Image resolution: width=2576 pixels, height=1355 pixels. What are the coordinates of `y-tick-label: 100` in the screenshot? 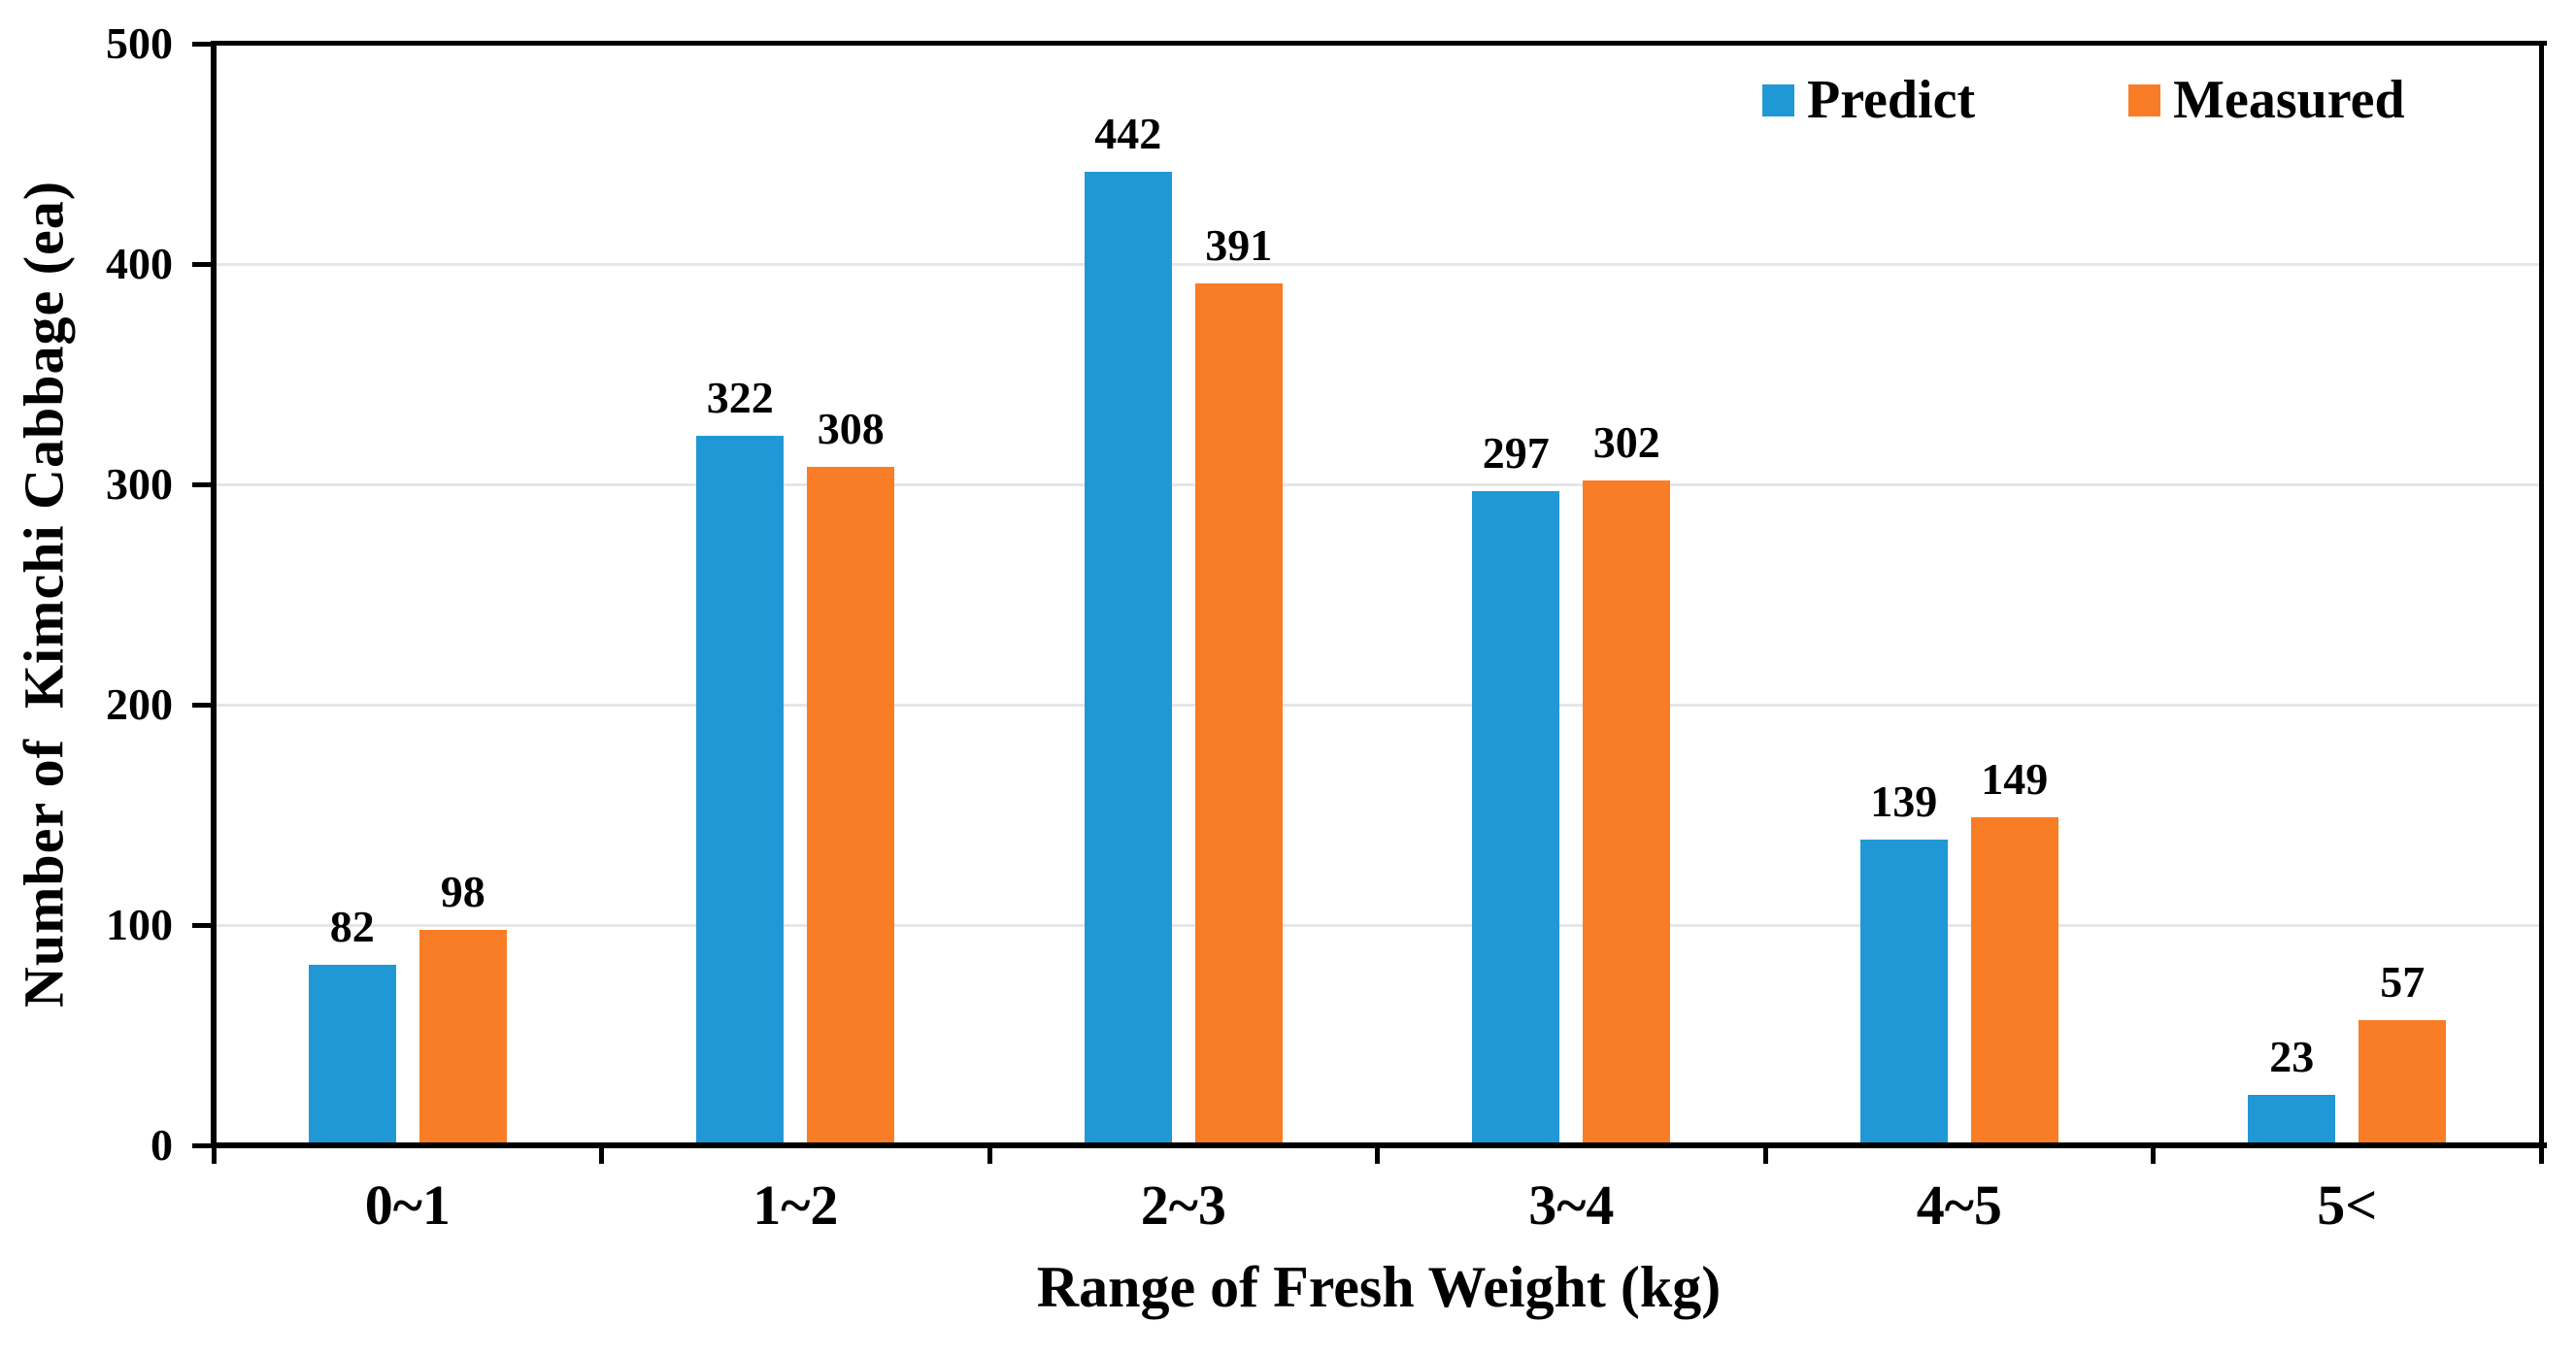 It's located at (140, 924).